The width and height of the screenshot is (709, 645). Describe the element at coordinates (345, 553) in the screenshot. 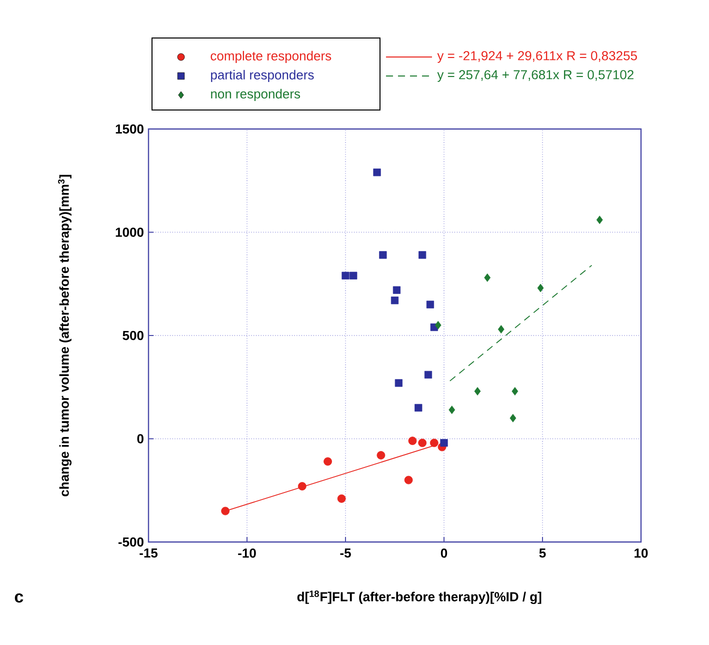

I see `x-tick-label: -5` at that location.